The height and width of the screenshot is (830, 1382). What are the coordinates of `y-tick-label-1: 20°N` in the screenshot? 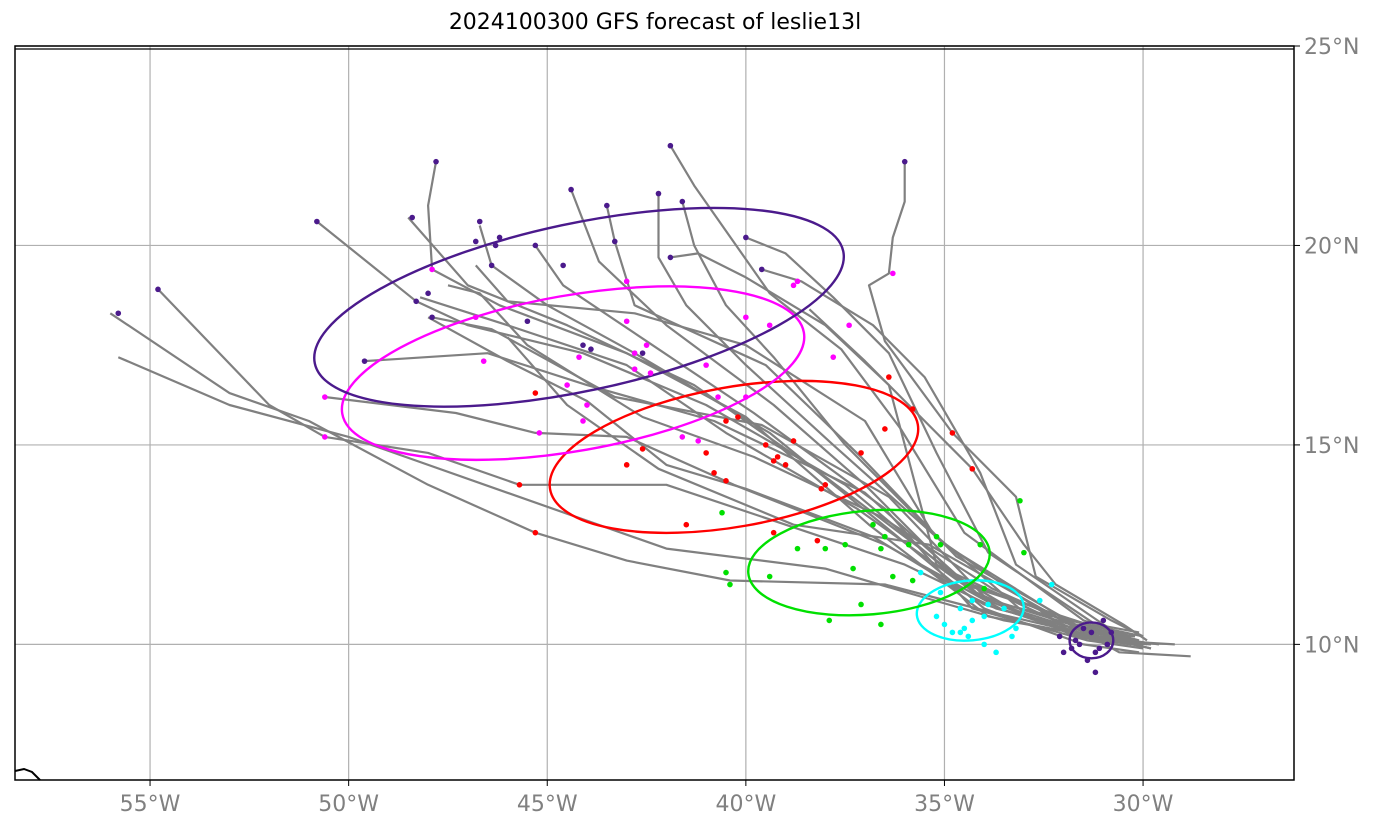 It's located at (1331, 246).